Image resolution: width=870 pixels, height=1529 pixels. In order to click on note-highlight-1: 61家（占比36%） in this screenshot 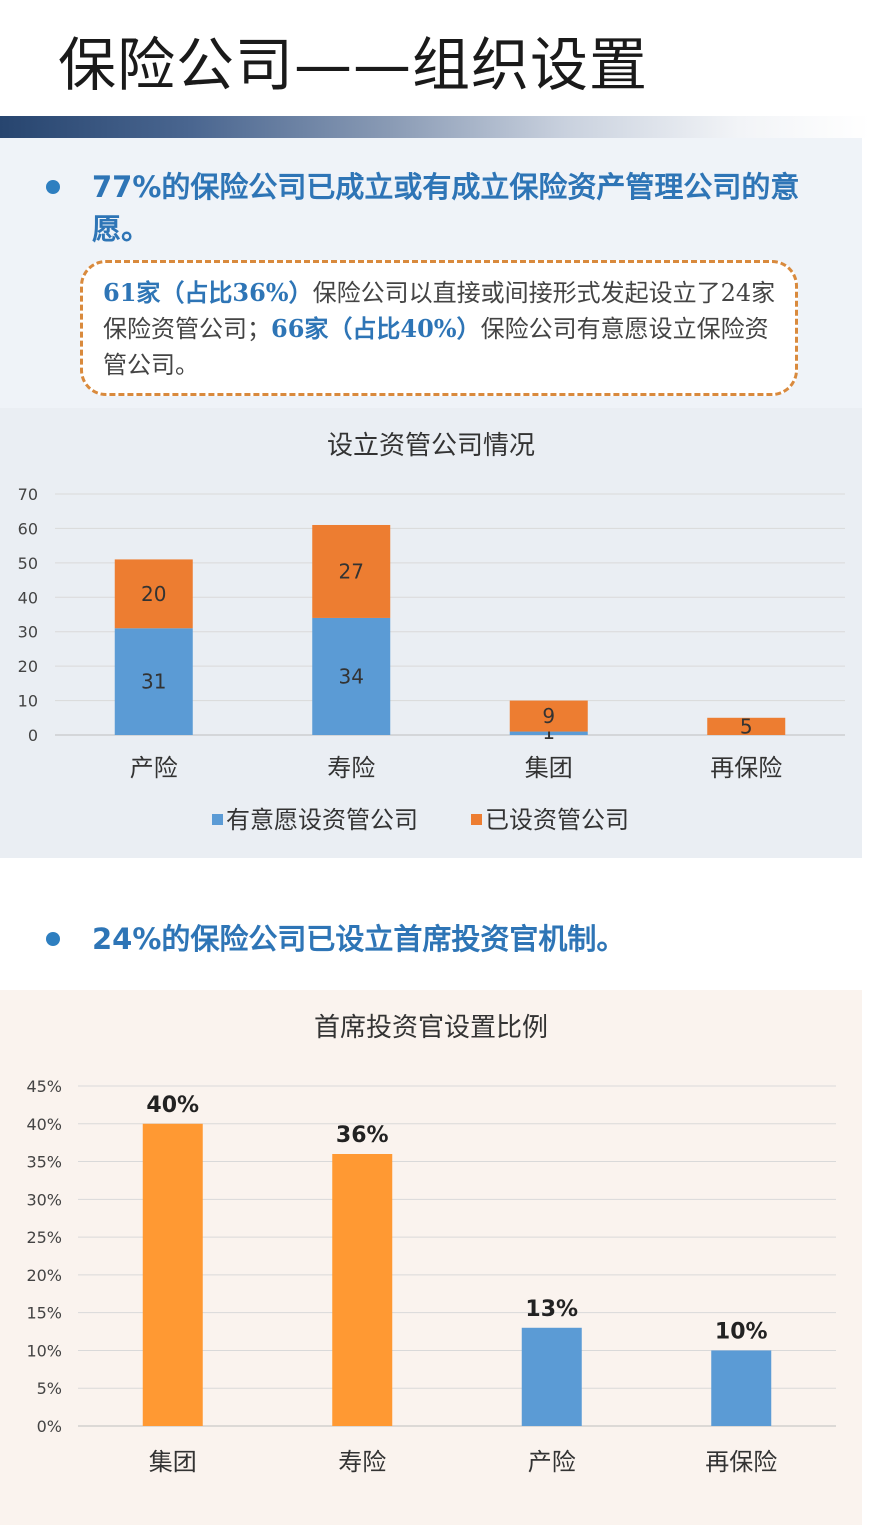, I will do `click(208, 292)`.